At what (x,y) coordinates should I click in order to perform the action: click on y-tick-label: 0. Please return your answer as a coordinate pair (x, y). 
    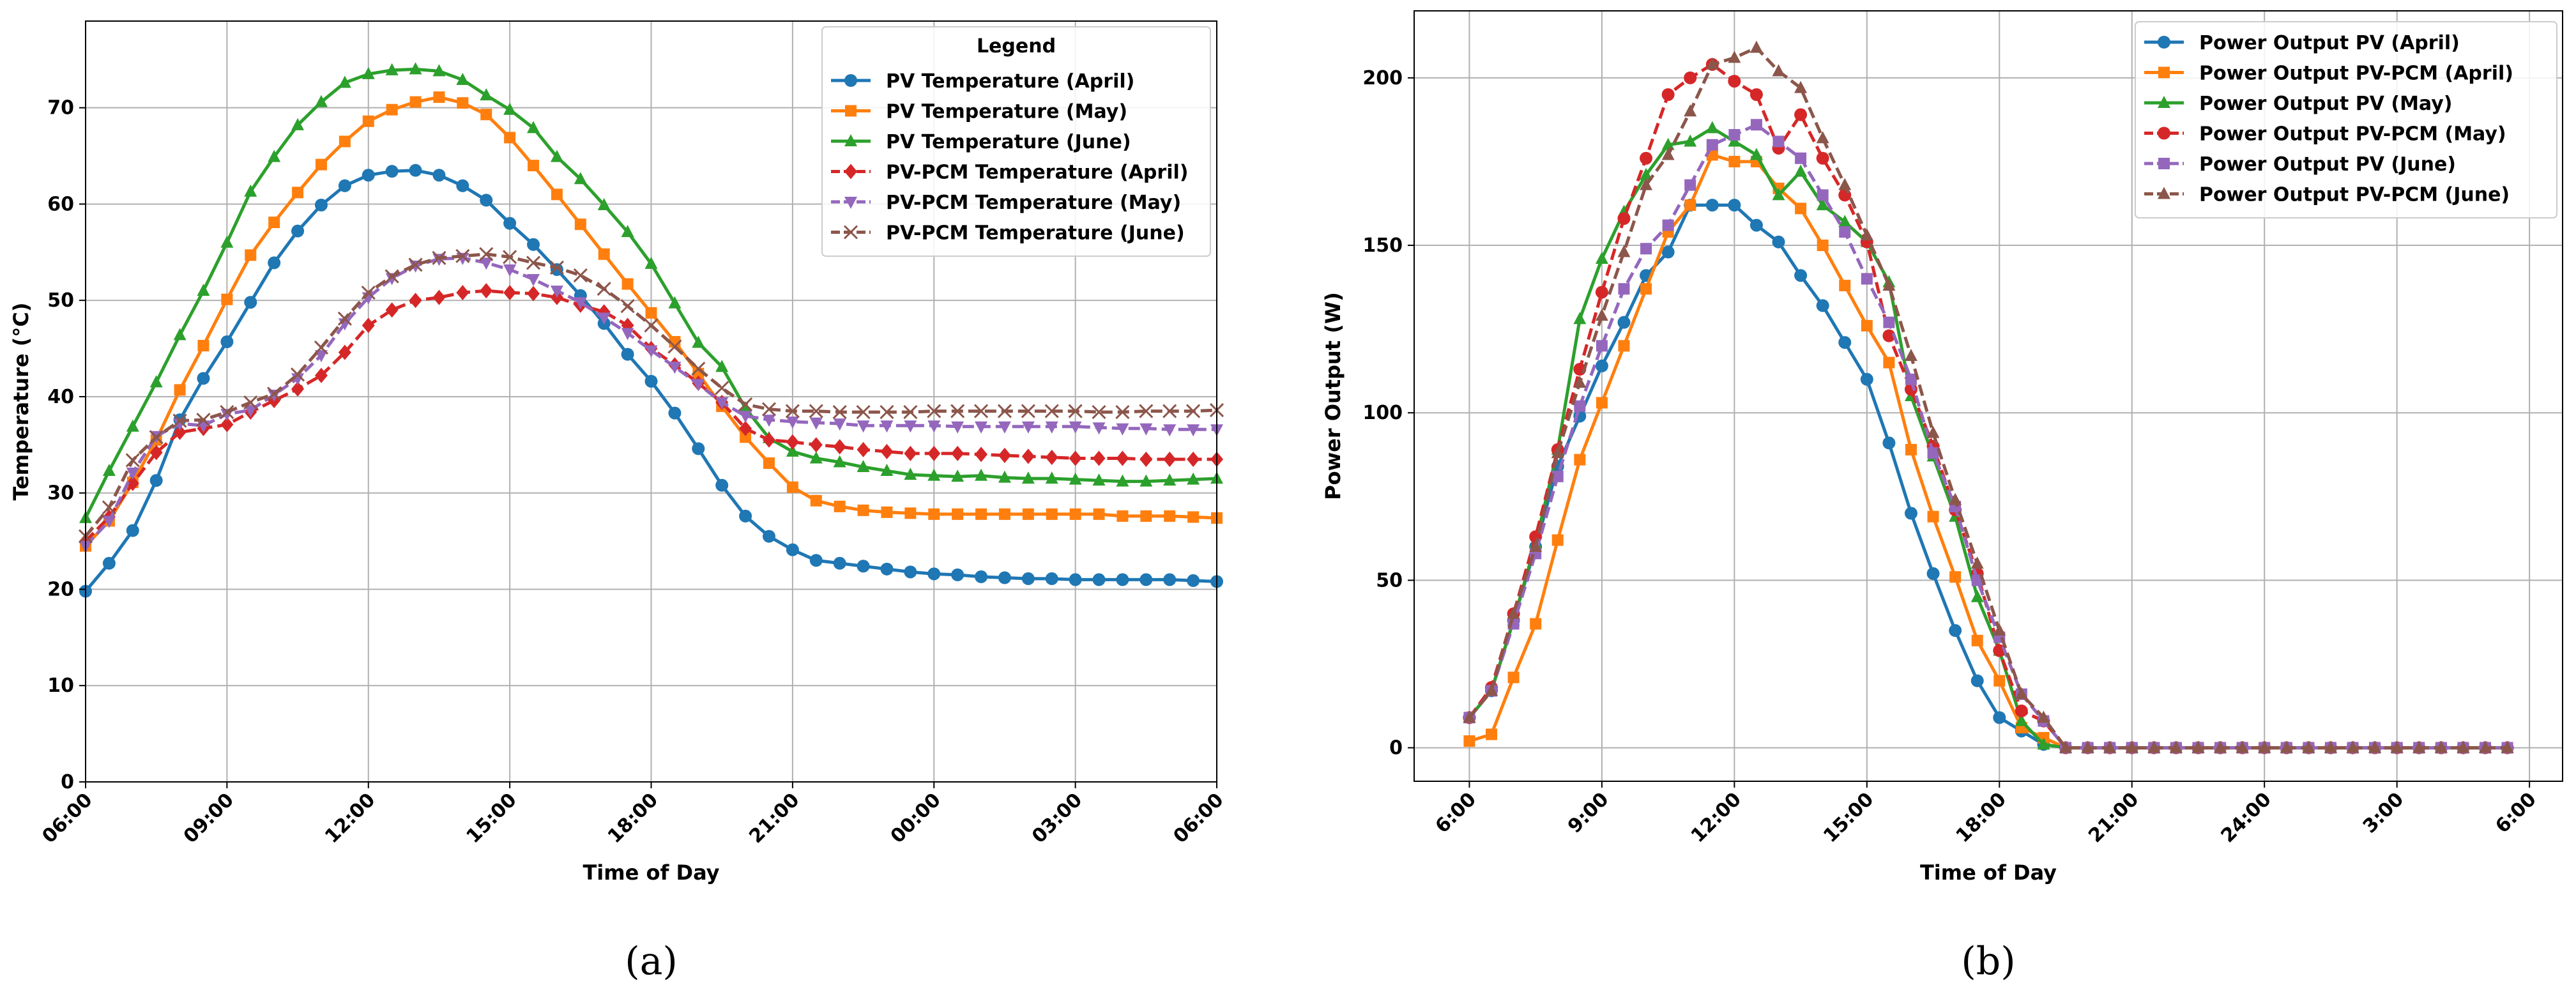
    Looking at the image, I should click on (1396, 748).